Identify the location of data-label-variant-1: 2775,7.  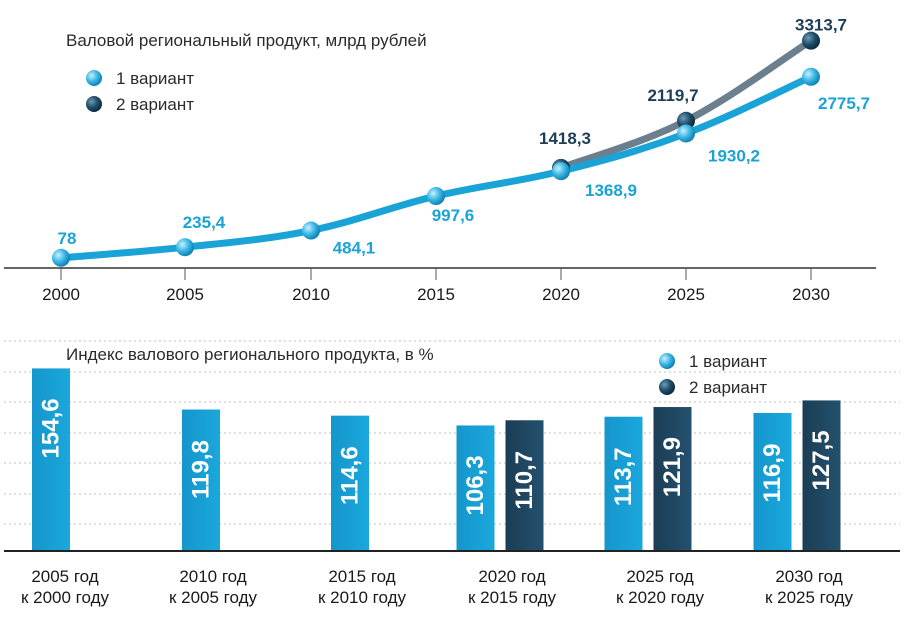
(844, 103).